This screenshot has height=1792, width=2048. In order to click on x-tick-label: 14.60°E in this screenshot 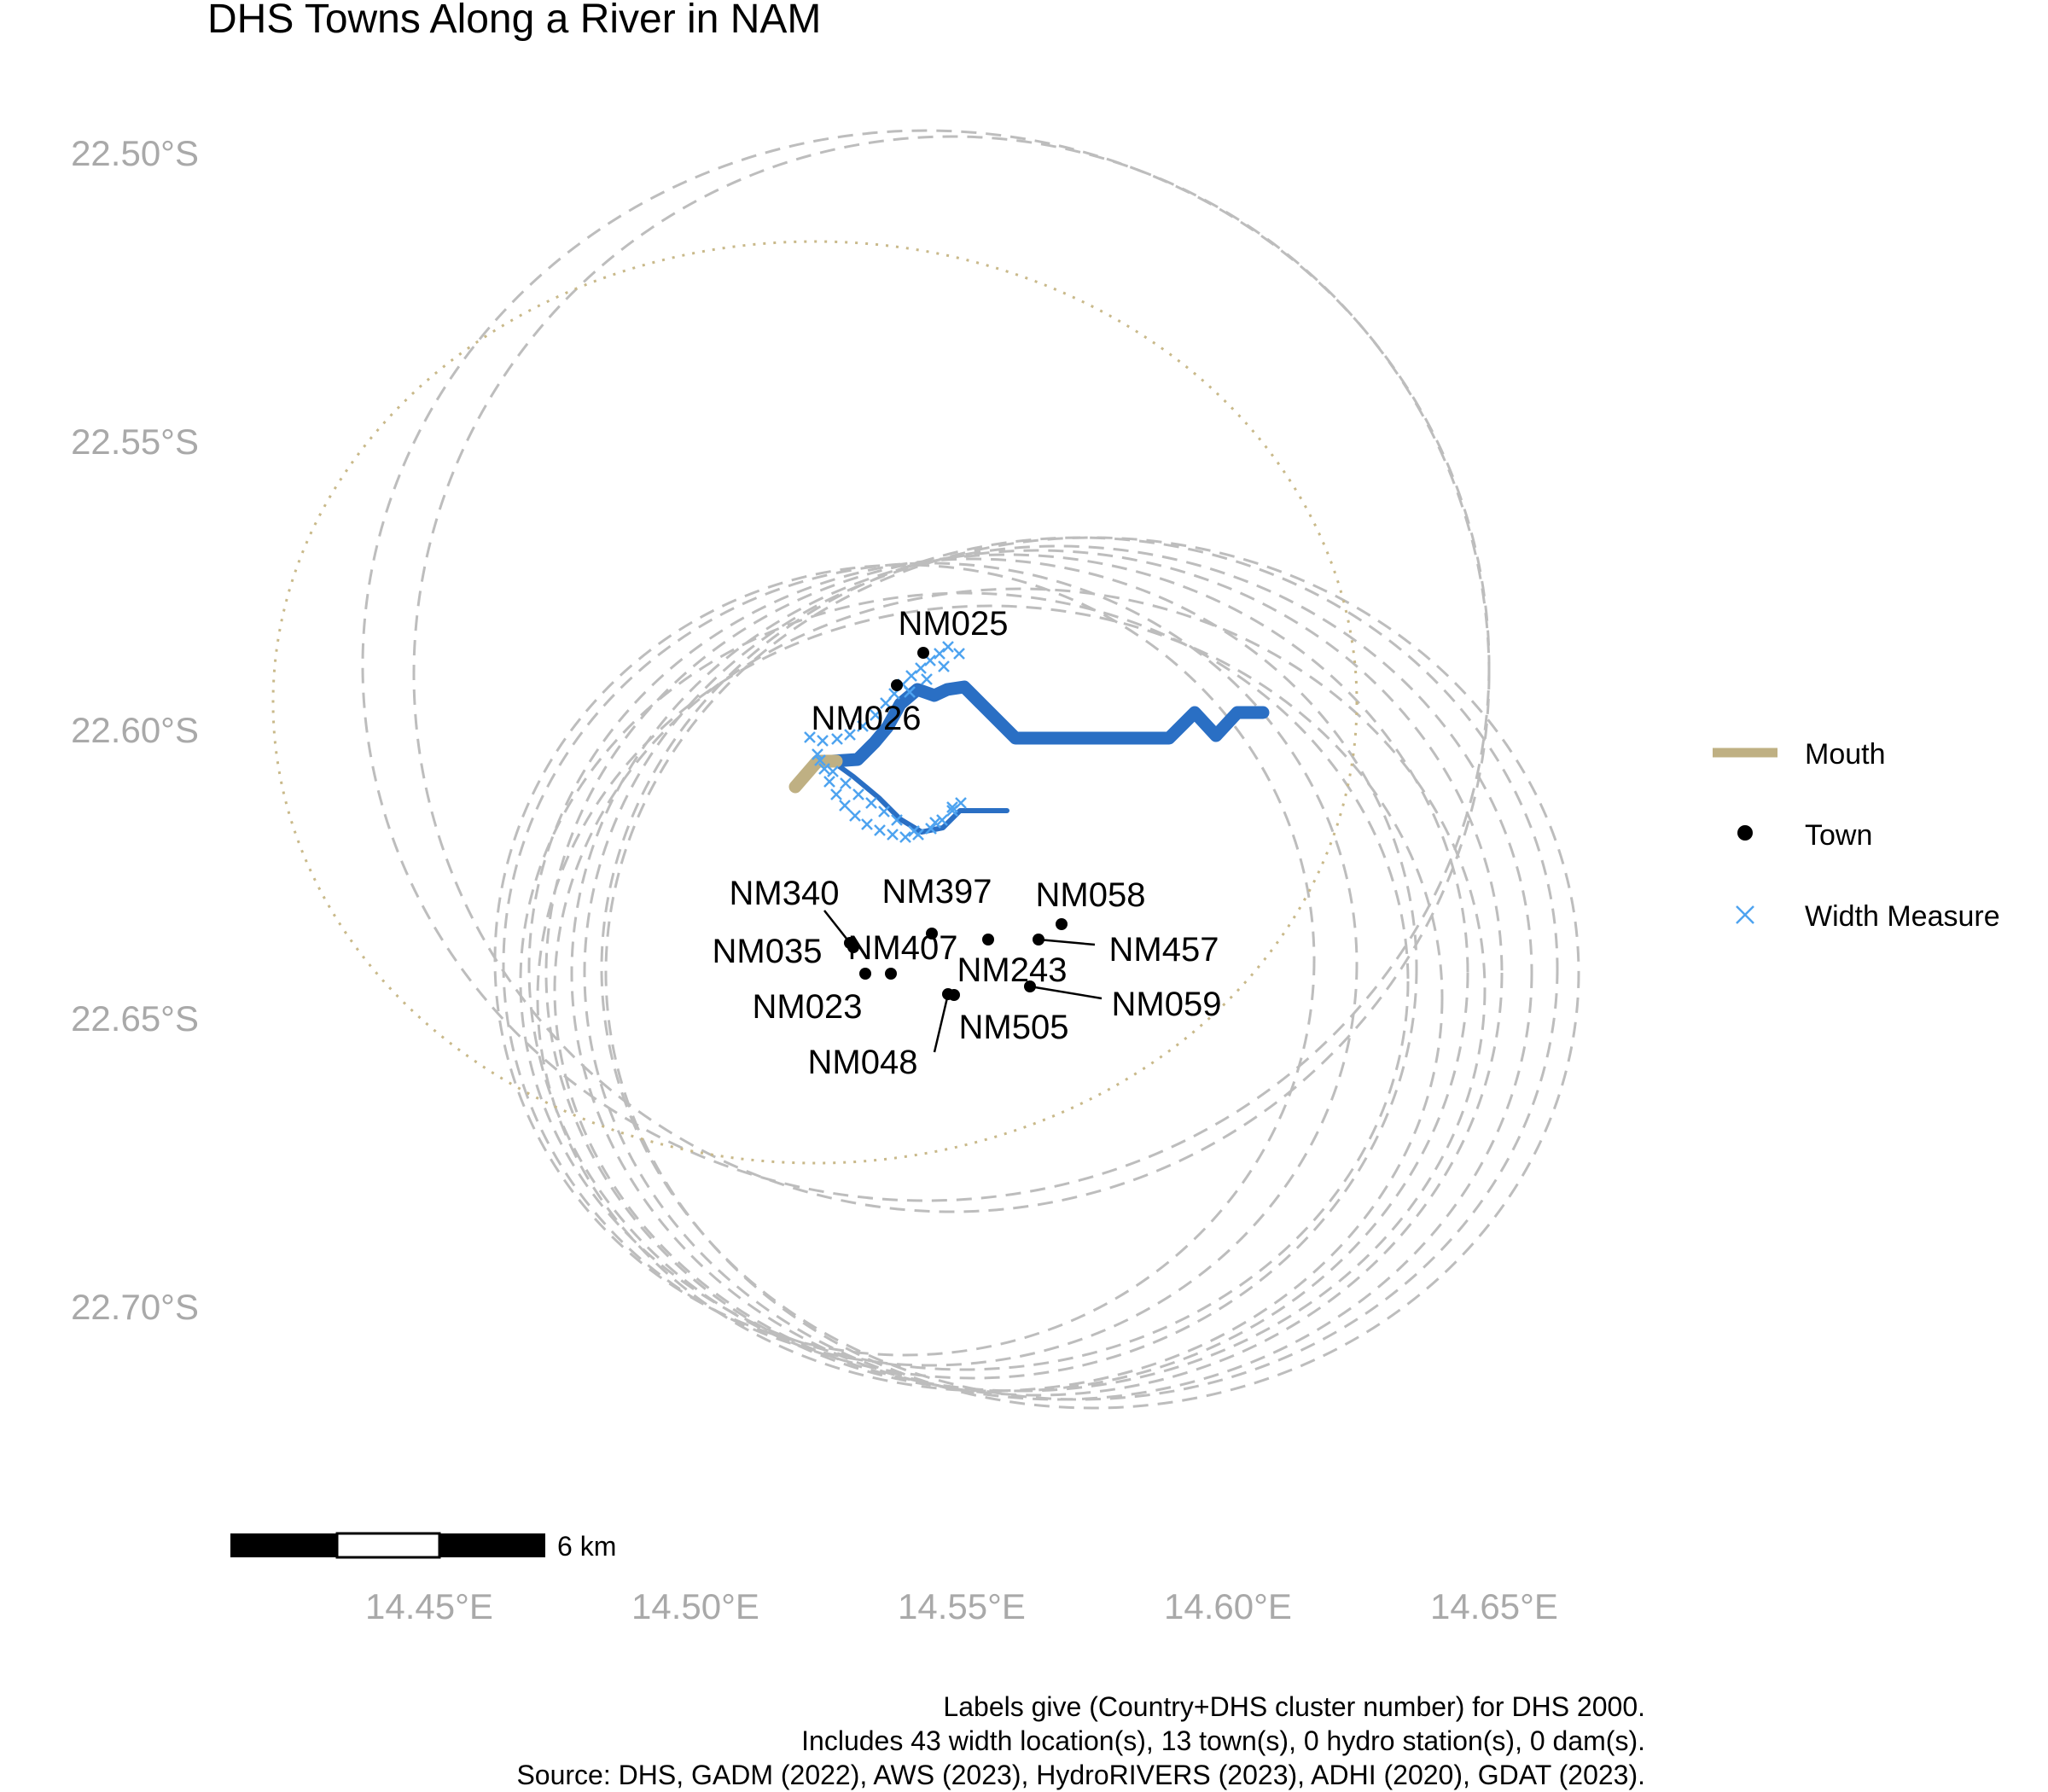, I will do `click(1228, 1606)`.